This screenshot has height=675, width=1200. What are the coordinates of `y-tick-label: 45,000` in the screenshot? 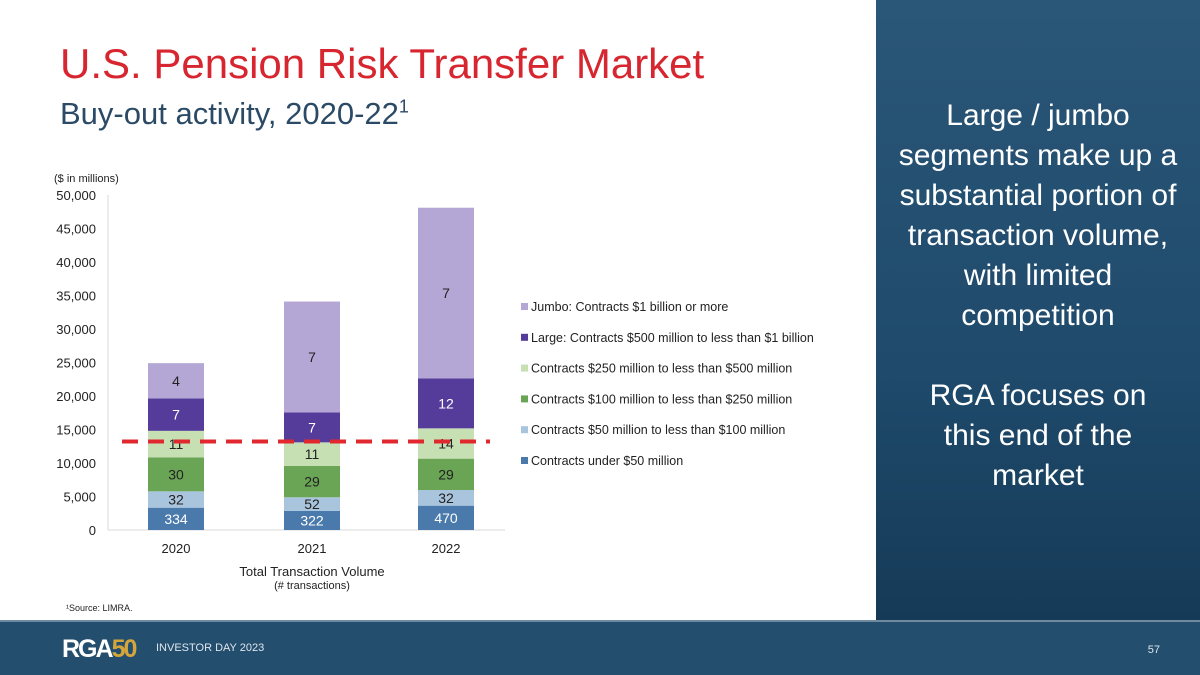 It's located at (76, 229).